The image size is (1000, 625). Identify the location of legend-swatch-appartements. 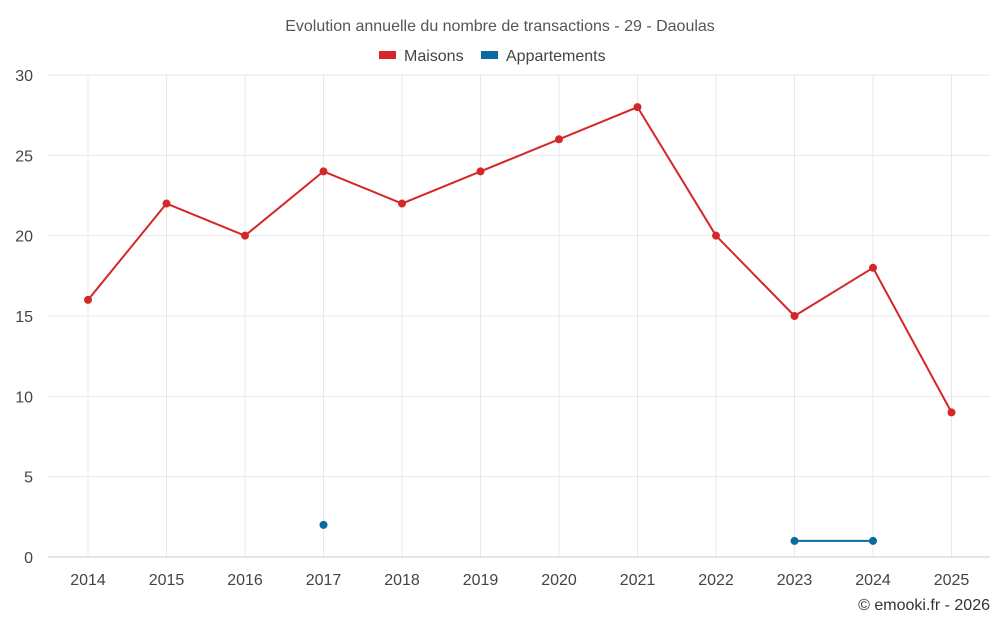
(489, 55).